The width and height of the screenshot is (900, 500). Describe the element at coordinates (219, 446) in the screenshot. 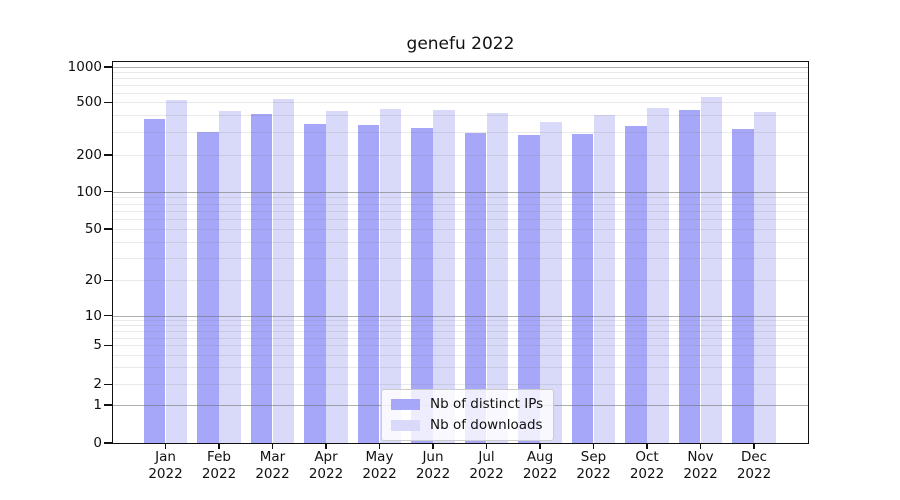

I see `x-tick-mark-feb` at that location.